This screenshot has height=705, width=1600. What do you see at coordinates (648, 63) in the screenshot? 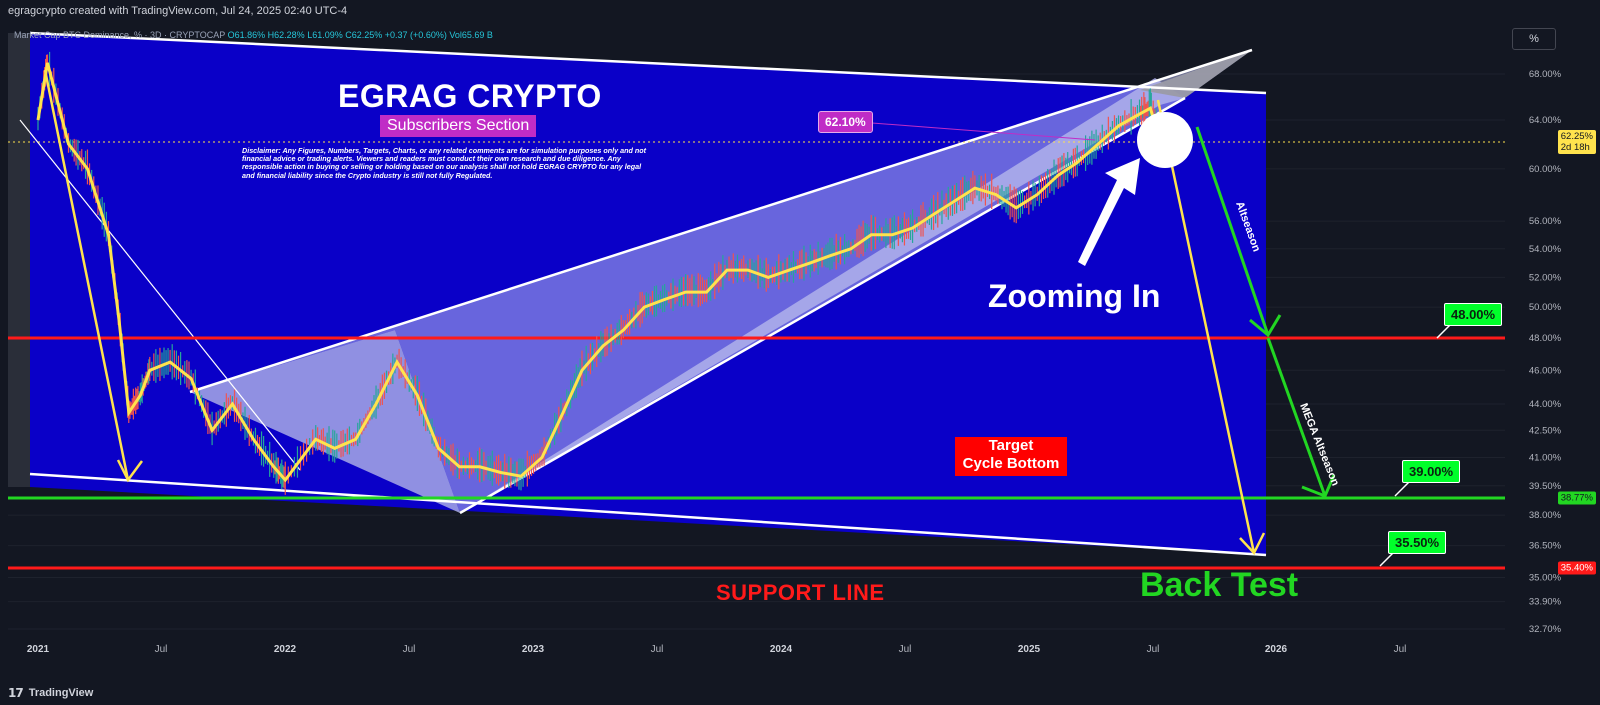
I see `top-trend-line` at bounding box center [648, 63].